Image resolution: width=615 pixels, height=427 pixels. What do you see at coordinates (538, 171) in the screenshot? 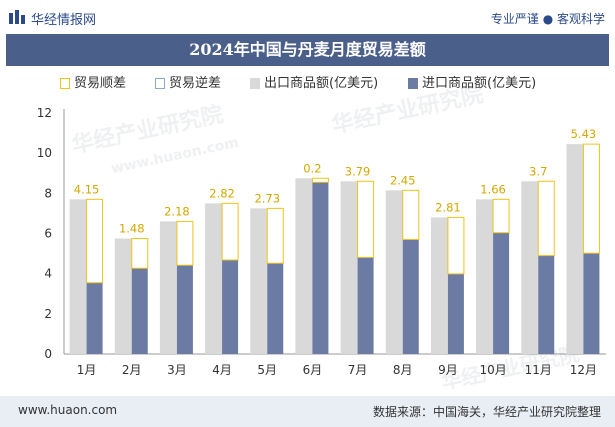
I see `balance-value-label: 3.7` at bounding box center [538, 171].